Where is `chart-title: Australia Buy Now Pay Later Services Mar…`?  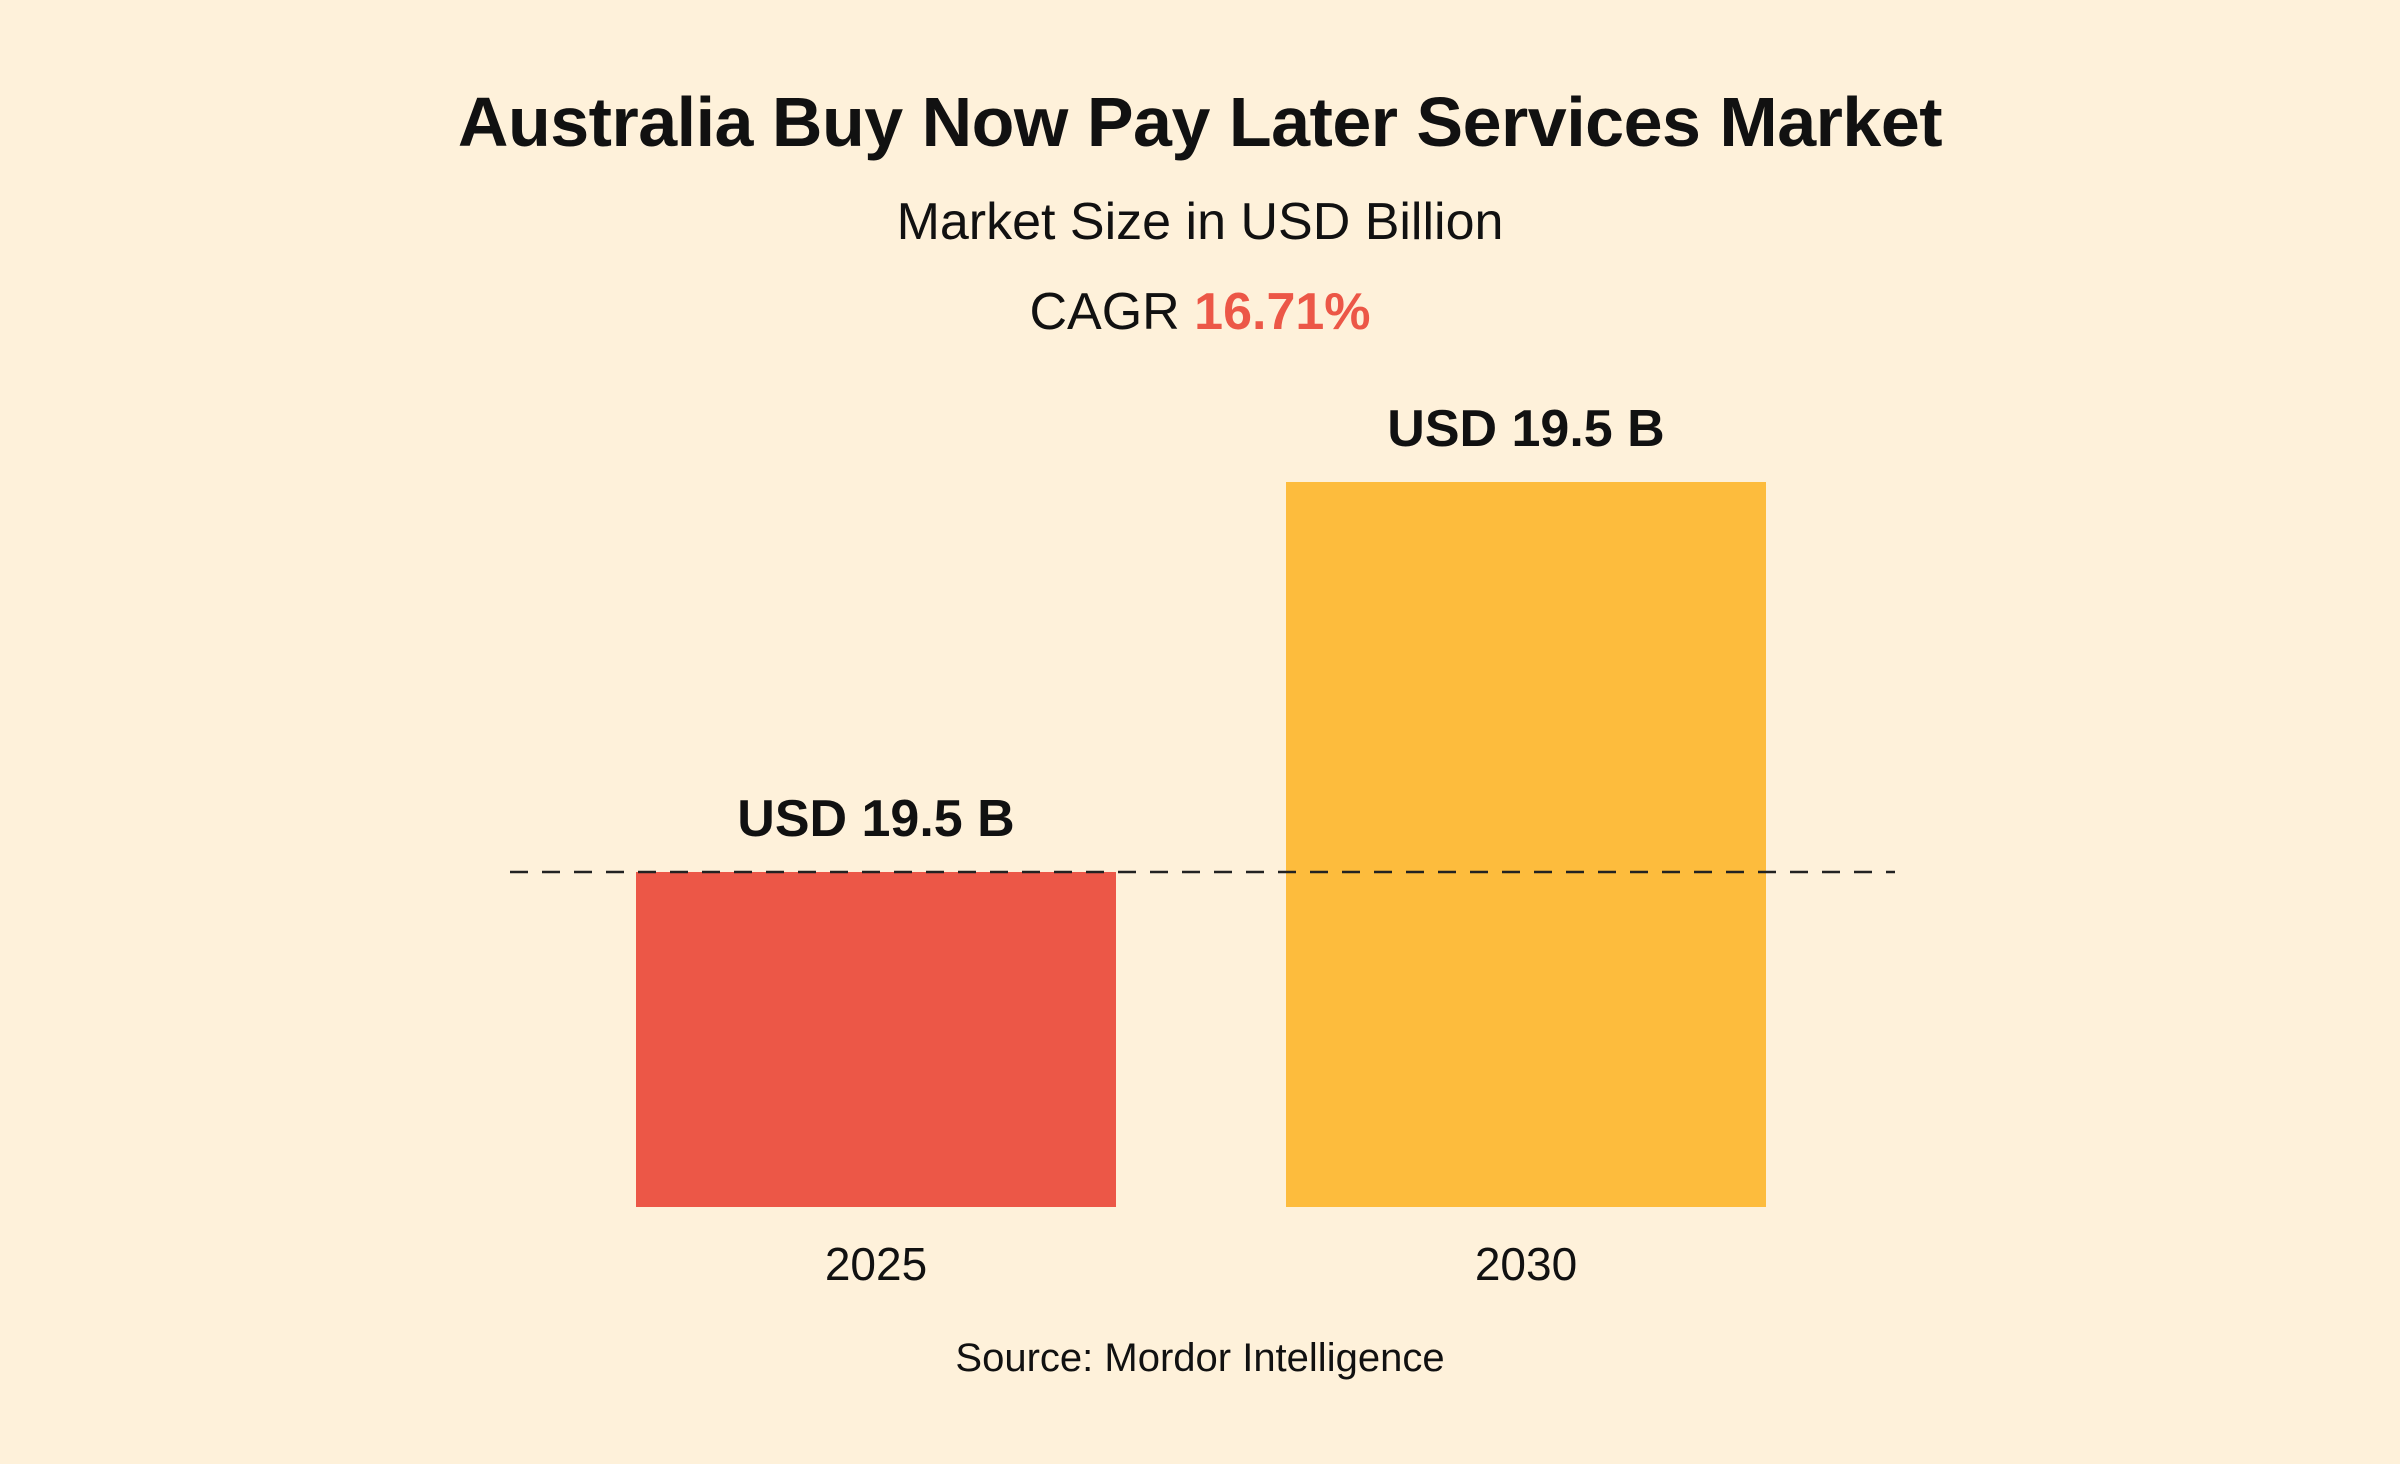 chart-title: Australia Buy Now Pay Later Services Mar… is located at coordinates (1200, 122).